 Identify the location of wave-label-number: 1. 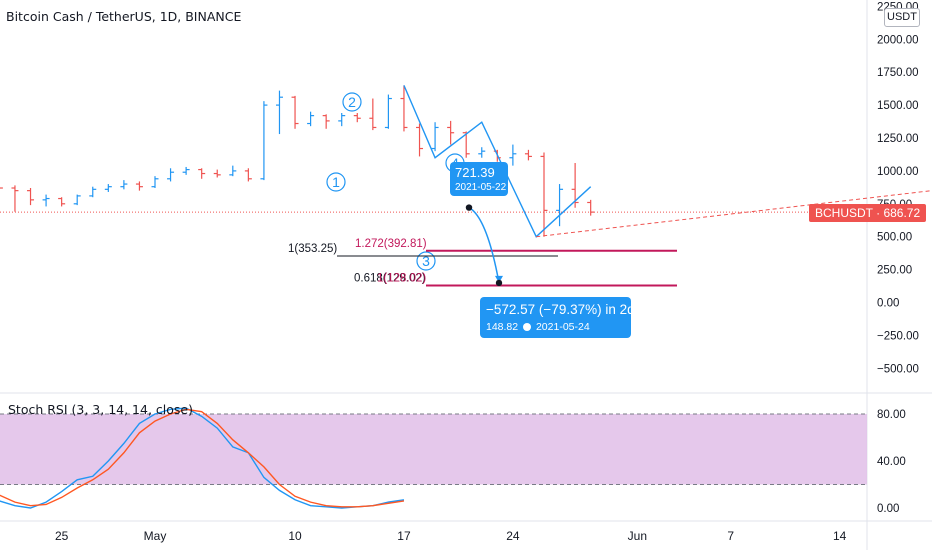
(336, 182).